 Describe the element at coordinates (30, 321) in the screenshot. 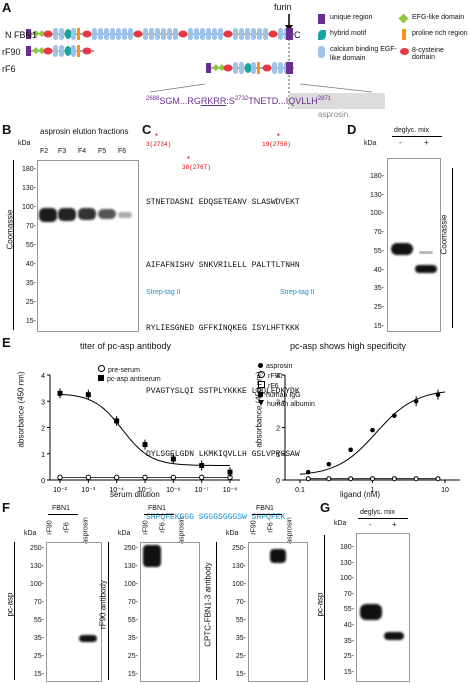

I see `marker: 15-` at that location.